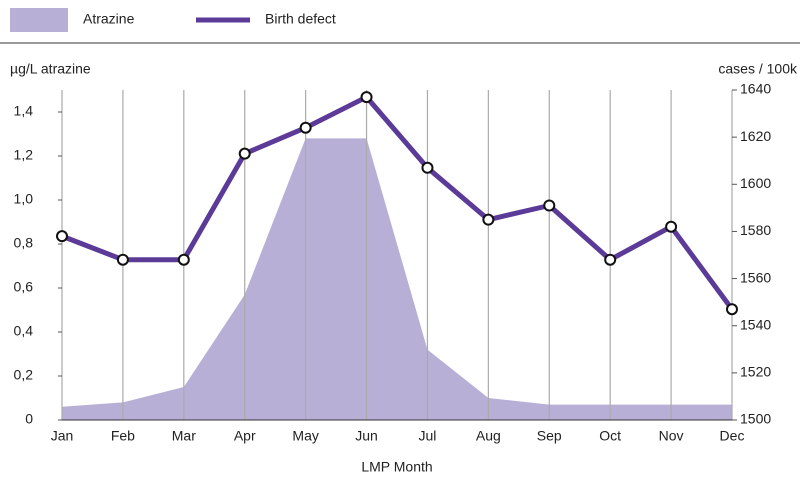  What do you see at coordinates (755, 419) in the screenshot?
I see `y2-tick-label: 1500` at bounding box center [755, 419].